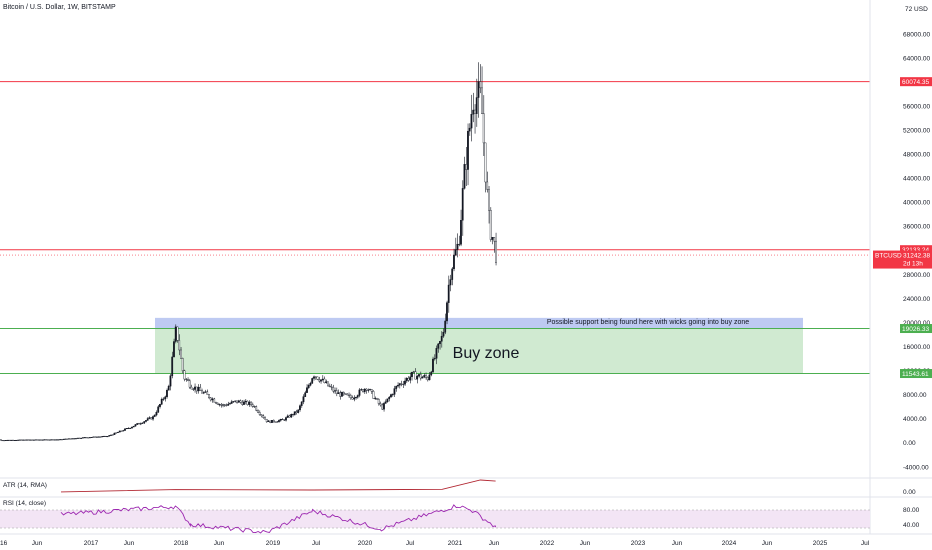 The image size is (932, 550). What do you see at coordinates (278, 519) in the screenshot?
I see `rsi-line` at bounding box center [278, 519].